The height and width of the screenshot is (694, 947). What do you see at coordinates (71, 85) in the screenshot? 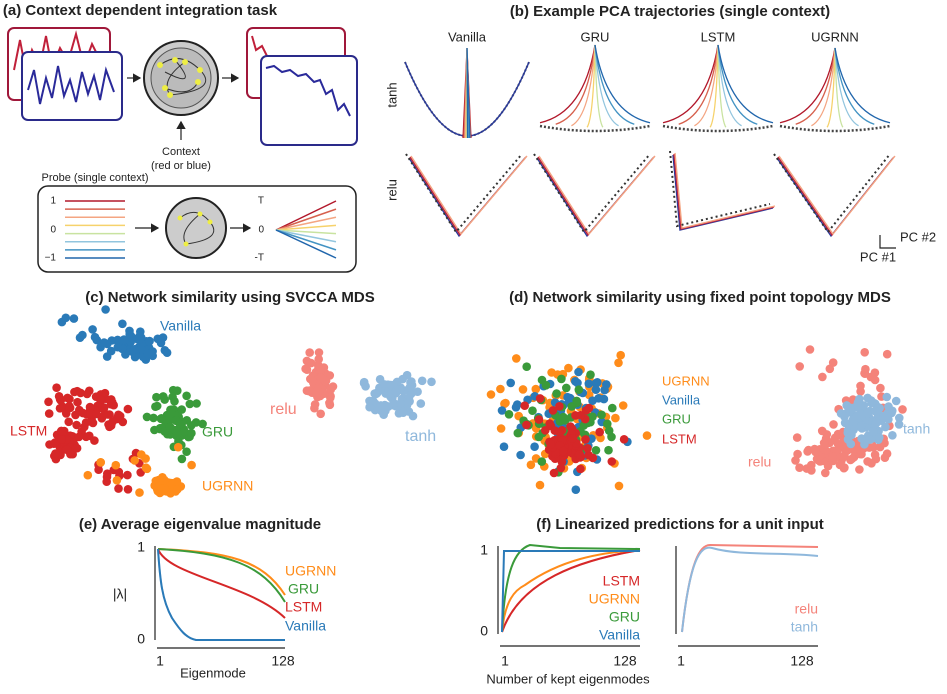
I see `blue-input-signal` at bounding box center [71, 85].